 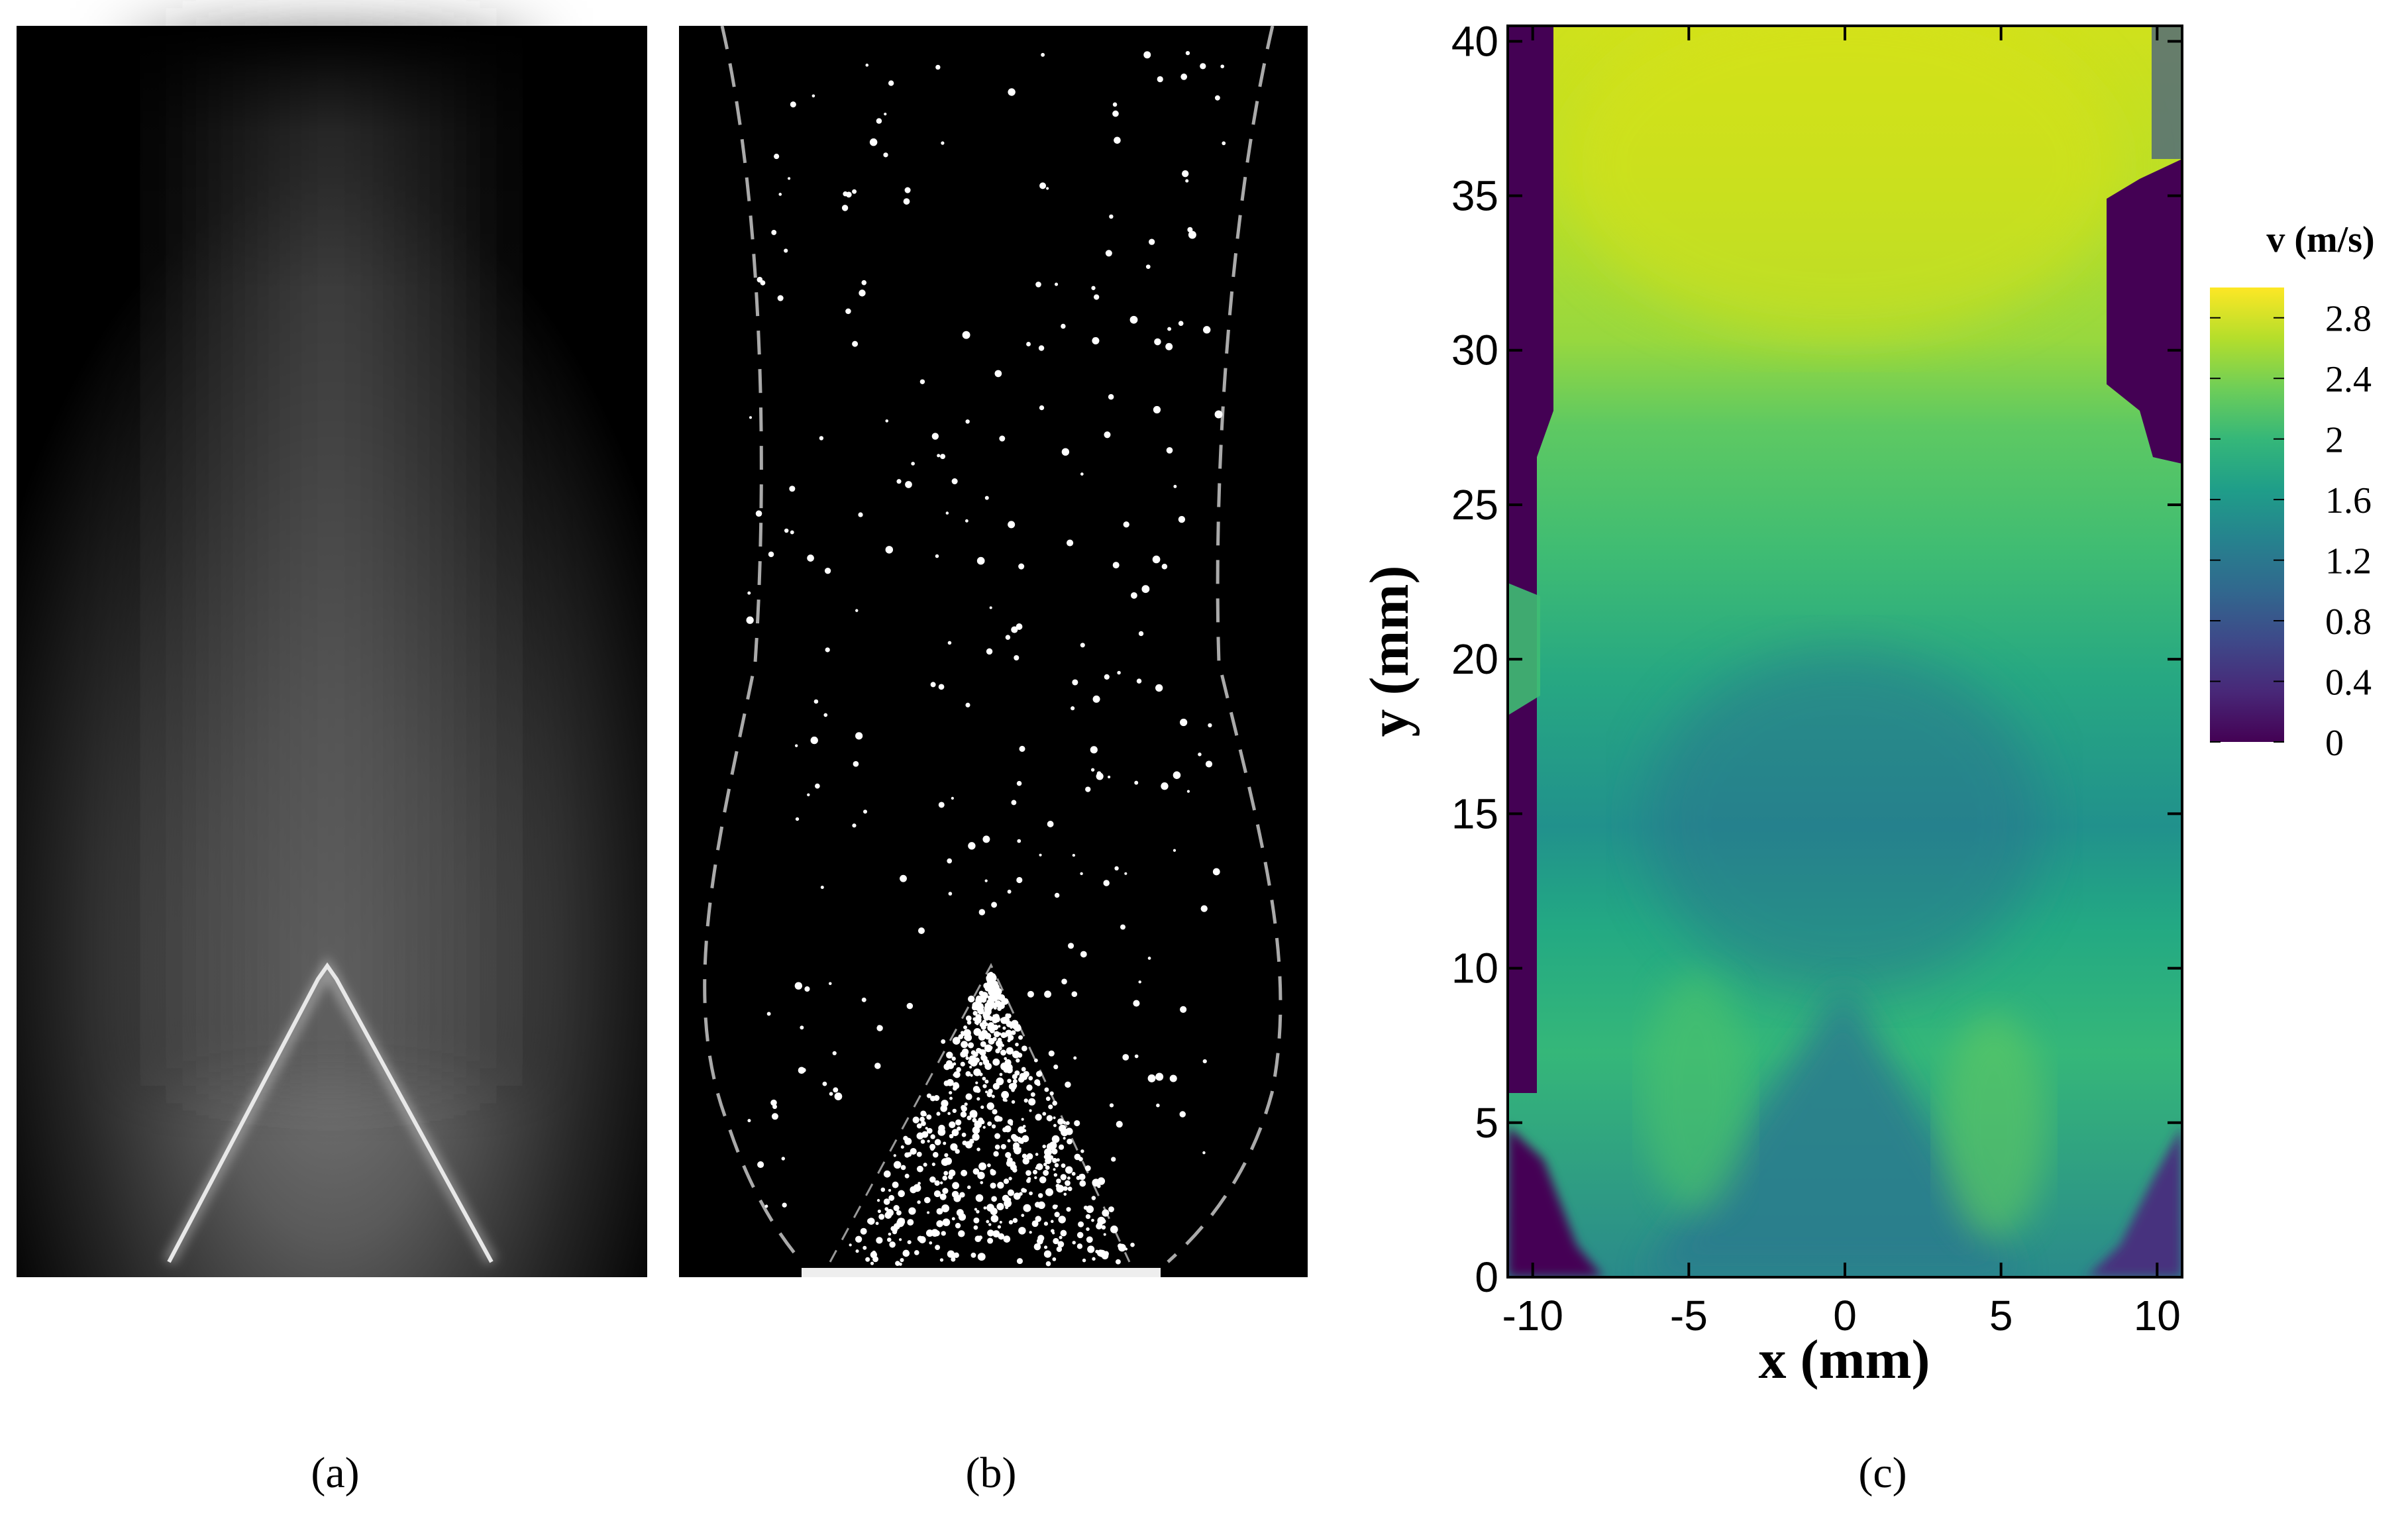 What do you see at coordinates (1530, 559) in the screenshot?
I see `field-edge` at bounding box center [1530, 559].